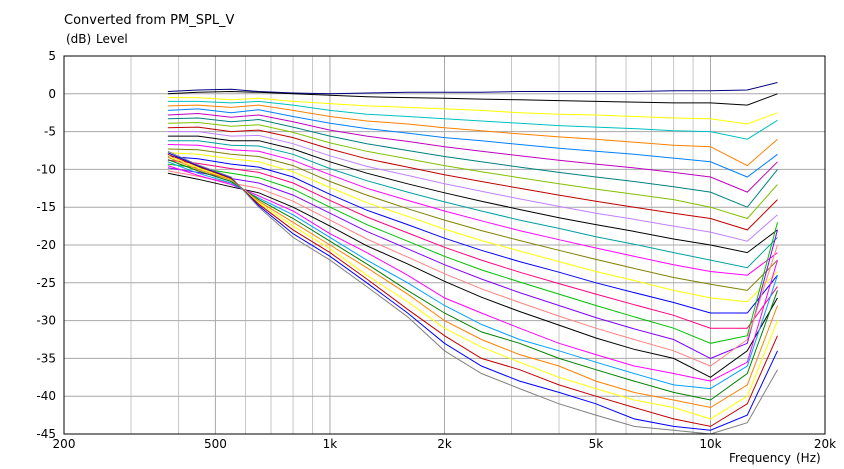 The image size is (844, 469). What do you see at coordinates (710, 444) in the screenshot?
I see `x-tick-label: 10k` at bounding box center [710, 444].